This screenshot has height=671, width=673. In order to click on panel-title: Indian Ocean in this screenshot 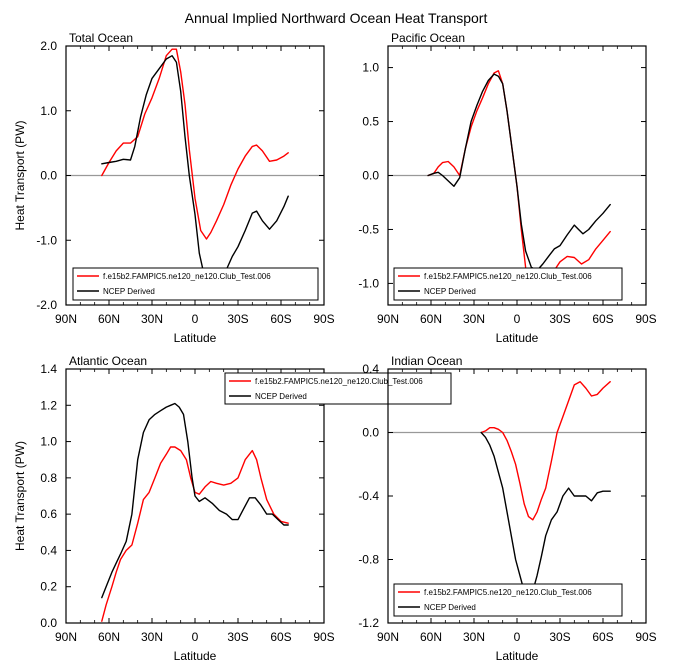, I will do `click(426, 361)`.